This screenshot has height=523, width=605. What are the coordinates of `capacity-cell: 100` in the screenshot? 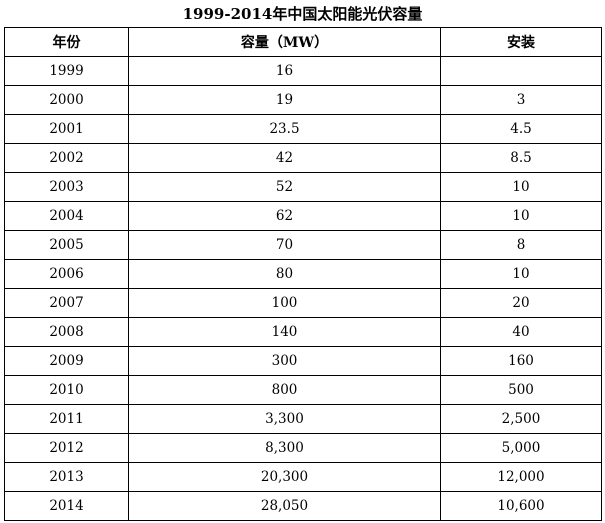 It's located at (284, 303).